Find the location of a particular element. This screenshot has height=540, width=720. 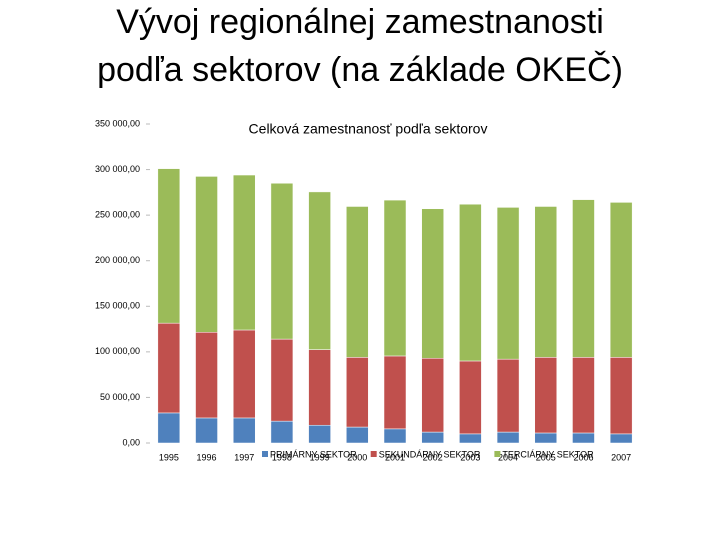

legend-label: PRIMÁRNY SEKTOR is located at coordinates (313, 454).